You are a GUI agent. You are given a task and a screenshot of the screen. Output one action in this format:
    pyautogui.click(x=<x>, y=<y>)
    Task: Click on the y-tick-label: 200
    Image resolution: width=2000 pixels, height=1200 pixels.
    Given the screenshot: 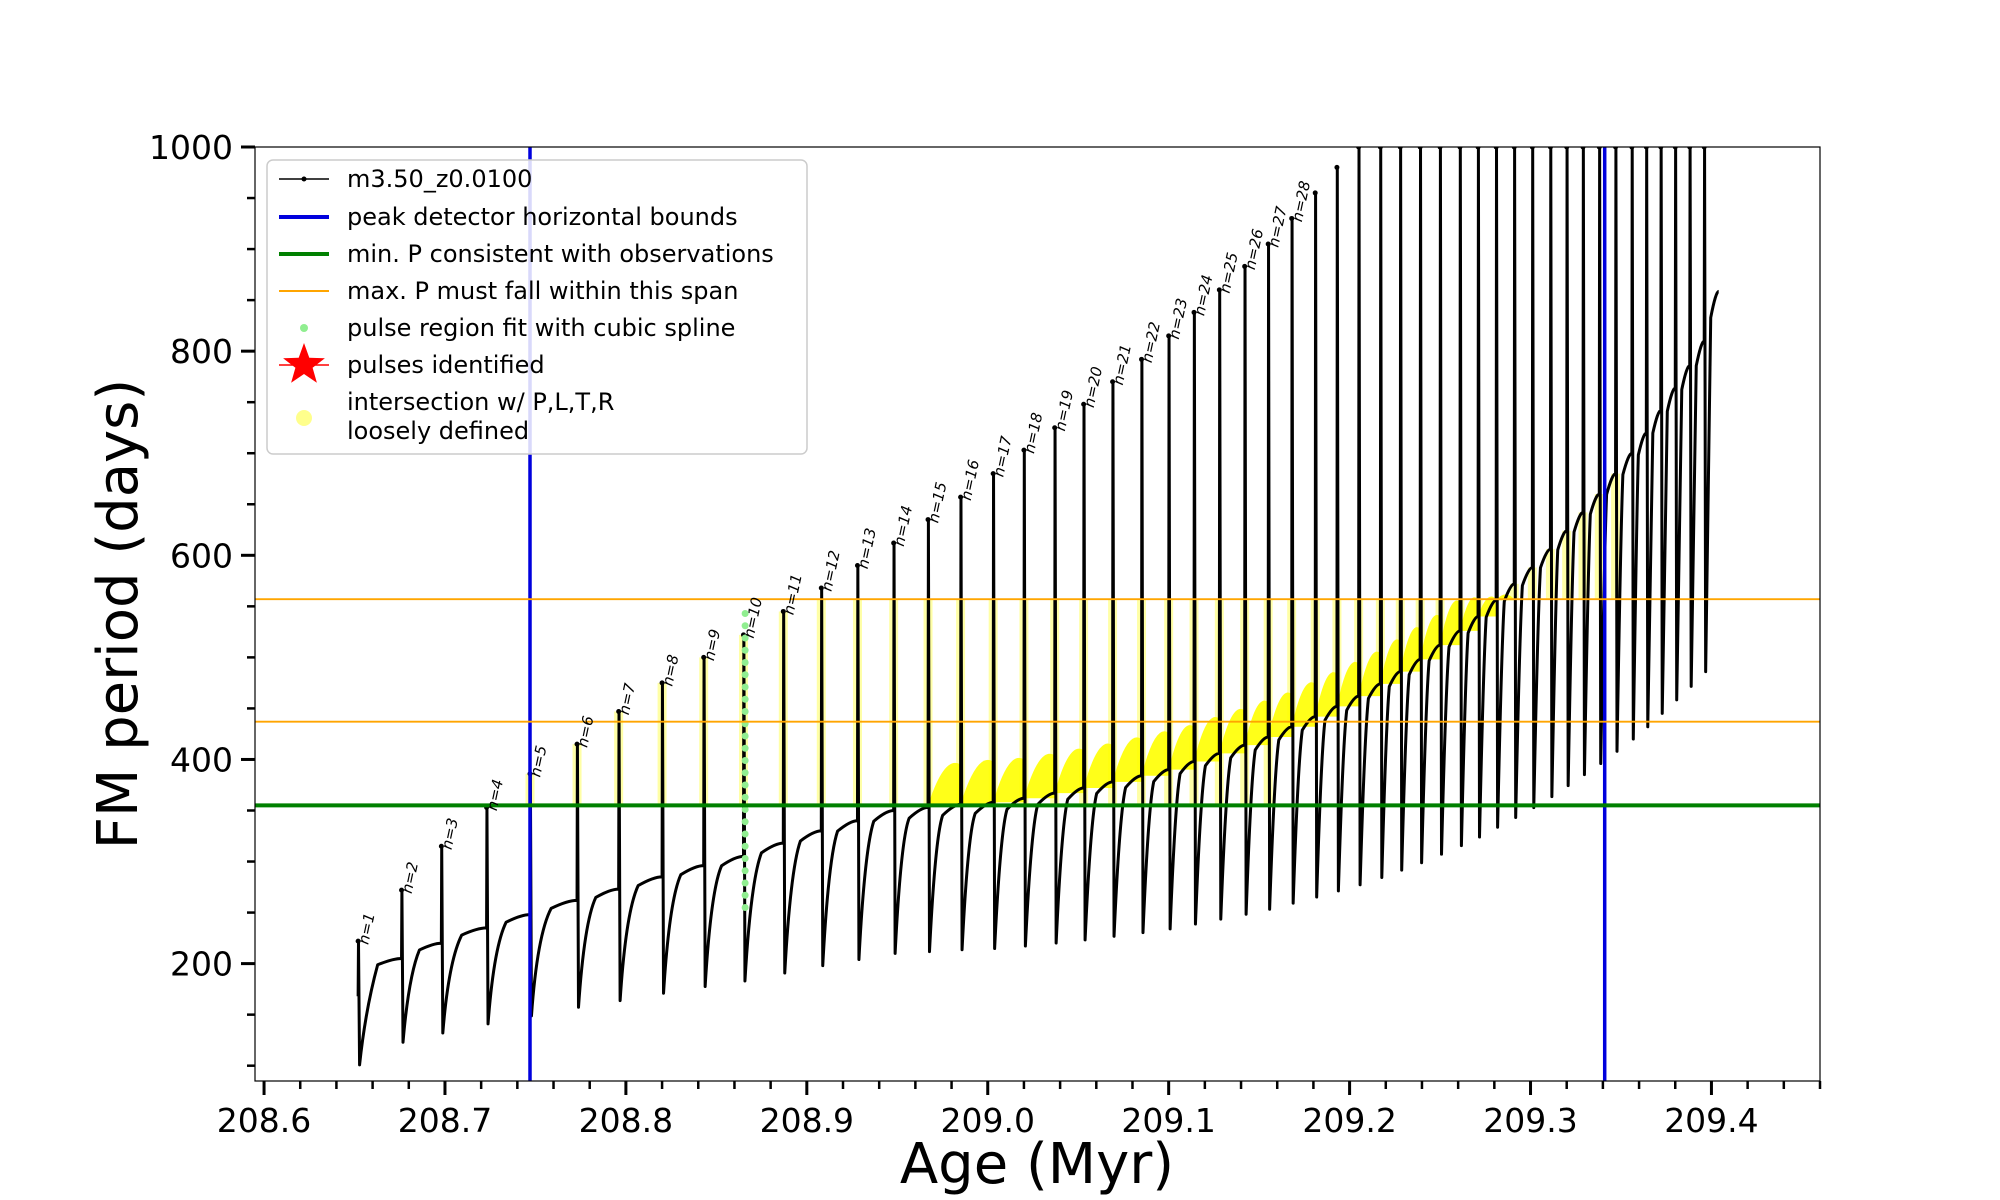 What is the action you would take?
    pyautogui.click(x=201, y=964)
    